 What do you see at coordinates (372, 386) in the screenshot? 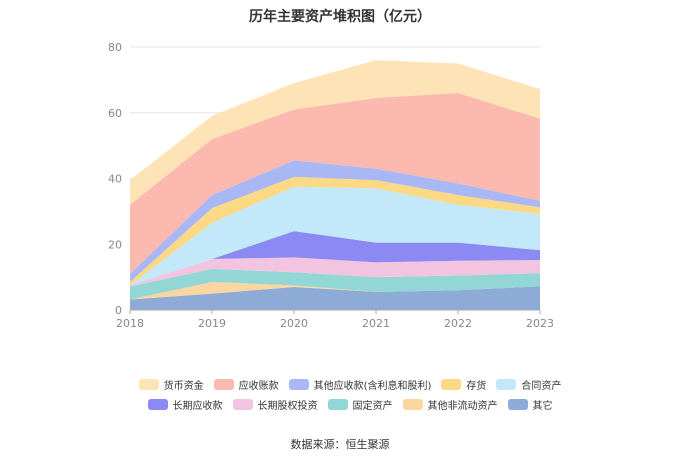
I see `legend-label: 其他应收款(含利息和股利)` at bounding box center [372, 386].